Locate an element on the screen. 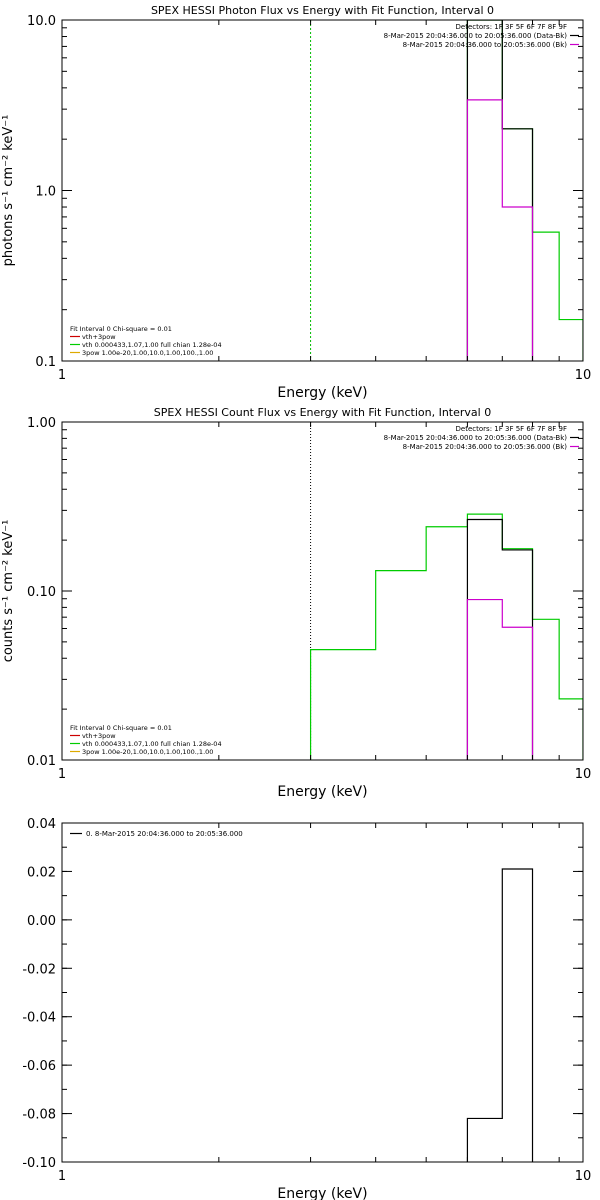 This screenshot has height=1200, width=600. y-tick-label: 10.0 is located at coordinates (41, 21).